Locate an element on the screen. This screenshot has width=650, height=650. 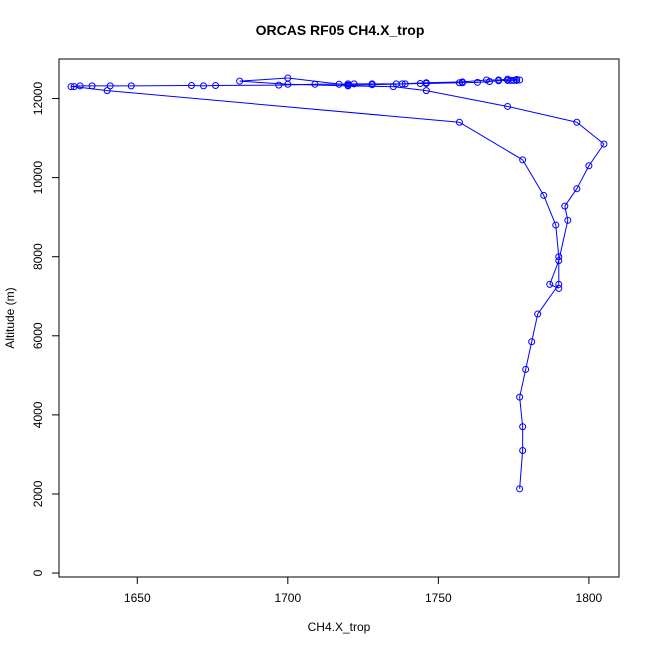
y-tick-label: 12000 is located at coordinates (38, 99).